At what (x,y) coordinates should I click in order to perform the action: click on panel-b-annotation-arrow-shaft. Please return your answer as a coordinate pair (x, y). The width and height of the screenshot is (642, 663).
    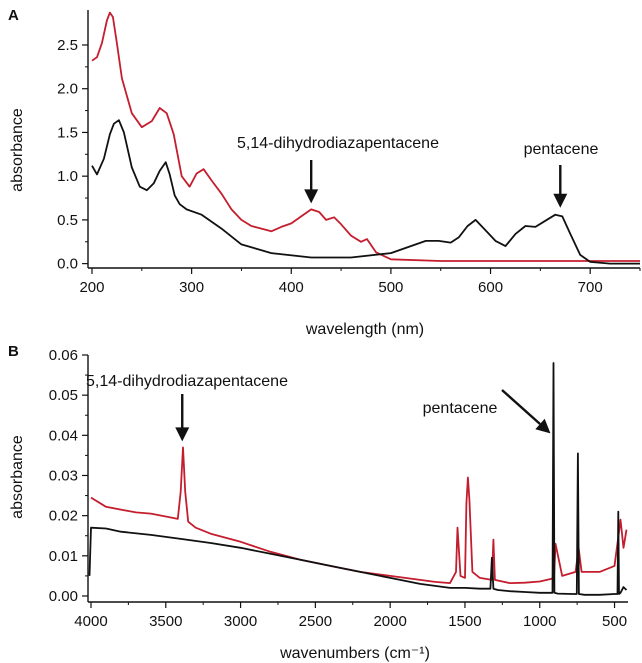
    Looking at the image, I should click on (521, 407).